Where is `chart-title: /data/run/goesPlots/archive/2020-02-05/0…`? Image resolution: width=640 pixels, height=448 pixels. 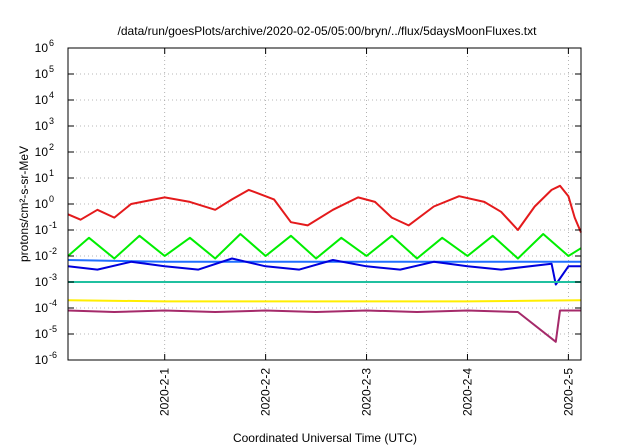
chart-title: /data/run/goesPlots/archive/2020-02-05/0… is located at coordinates (328, 31).